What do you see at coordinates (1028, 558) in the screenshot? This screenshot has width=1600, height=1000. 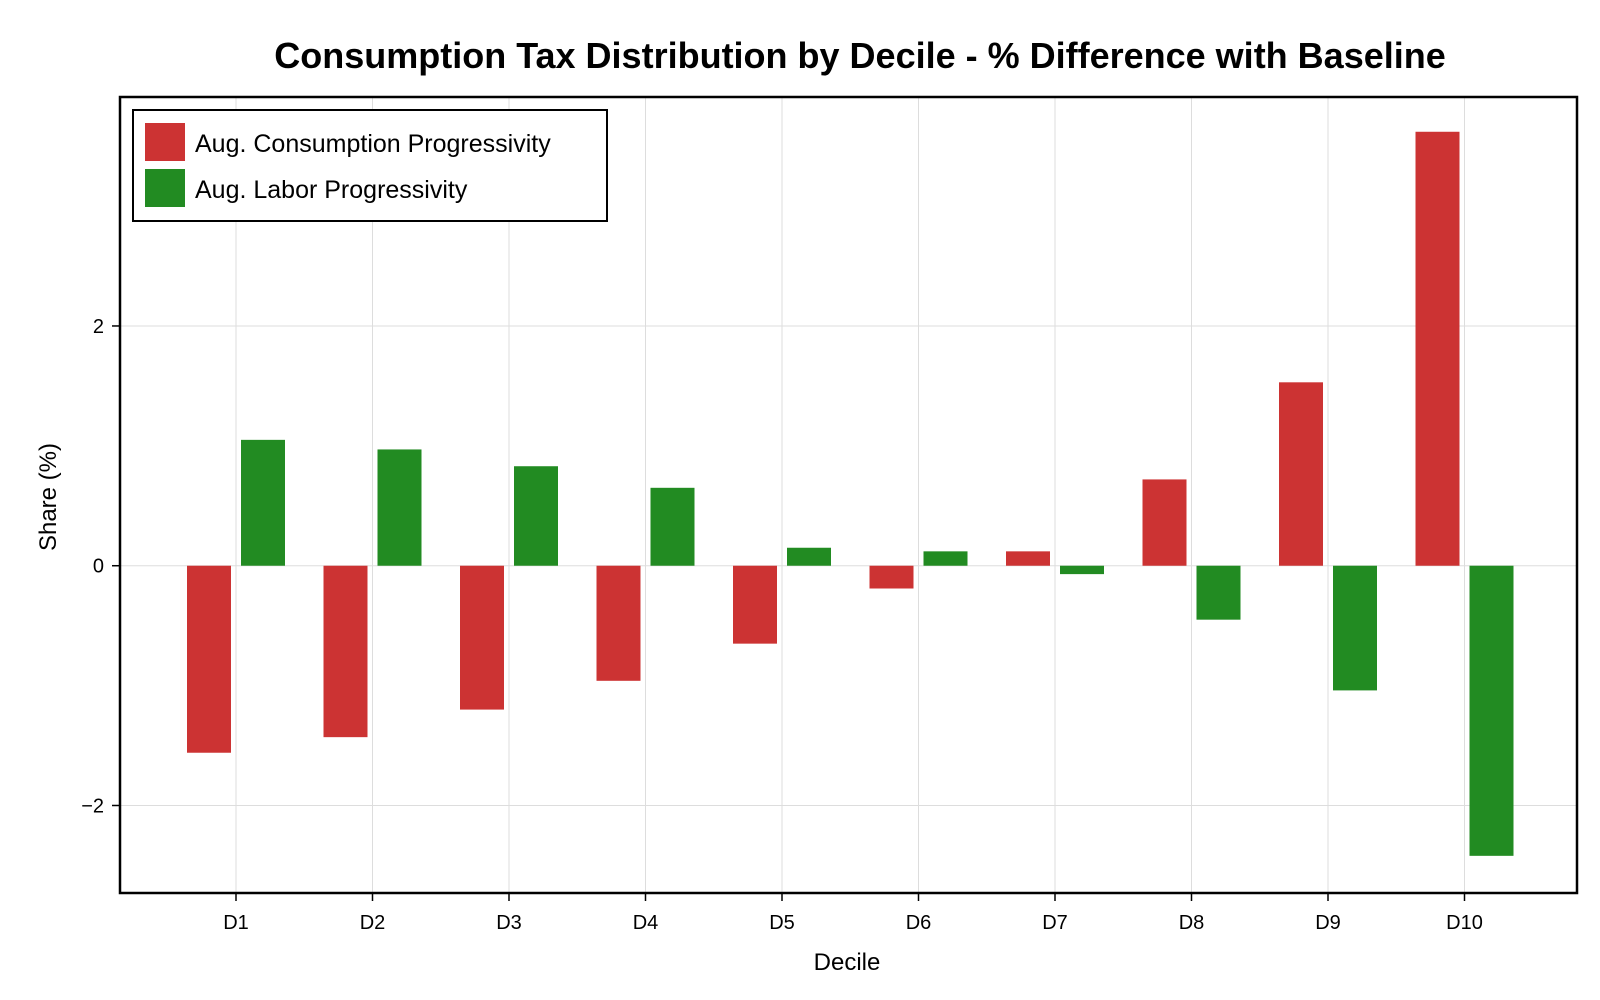 I see `bar-consumption-d7` at bounding box center [1028, 558].